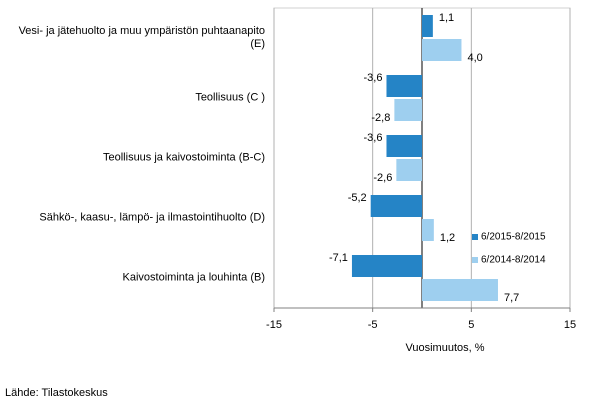 The height and width of the screenshot is (416, 605). Describe the element at coordinates (511, 298) in the screenshot. I see `value-label: 7,7` at that location.